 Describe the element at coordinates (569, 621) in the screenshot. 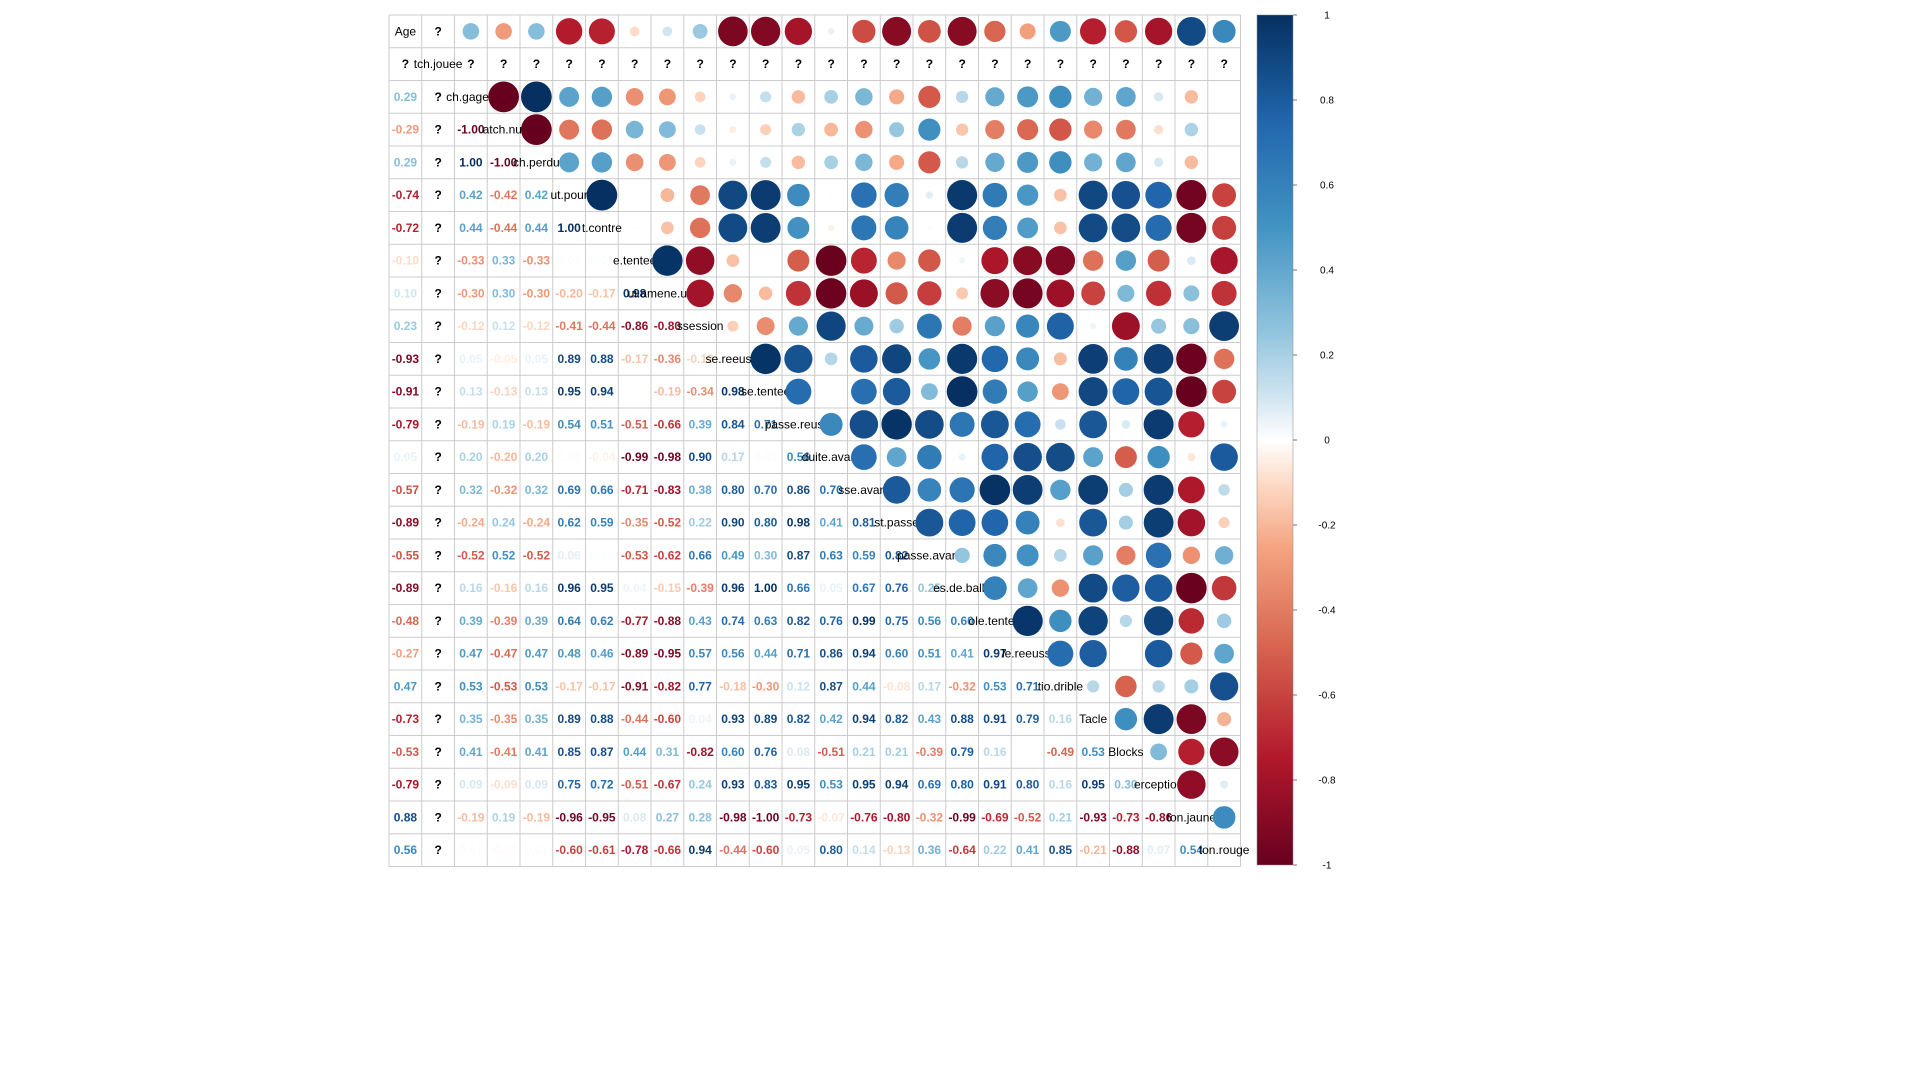

I see `cell-value: 0.64` at that location.